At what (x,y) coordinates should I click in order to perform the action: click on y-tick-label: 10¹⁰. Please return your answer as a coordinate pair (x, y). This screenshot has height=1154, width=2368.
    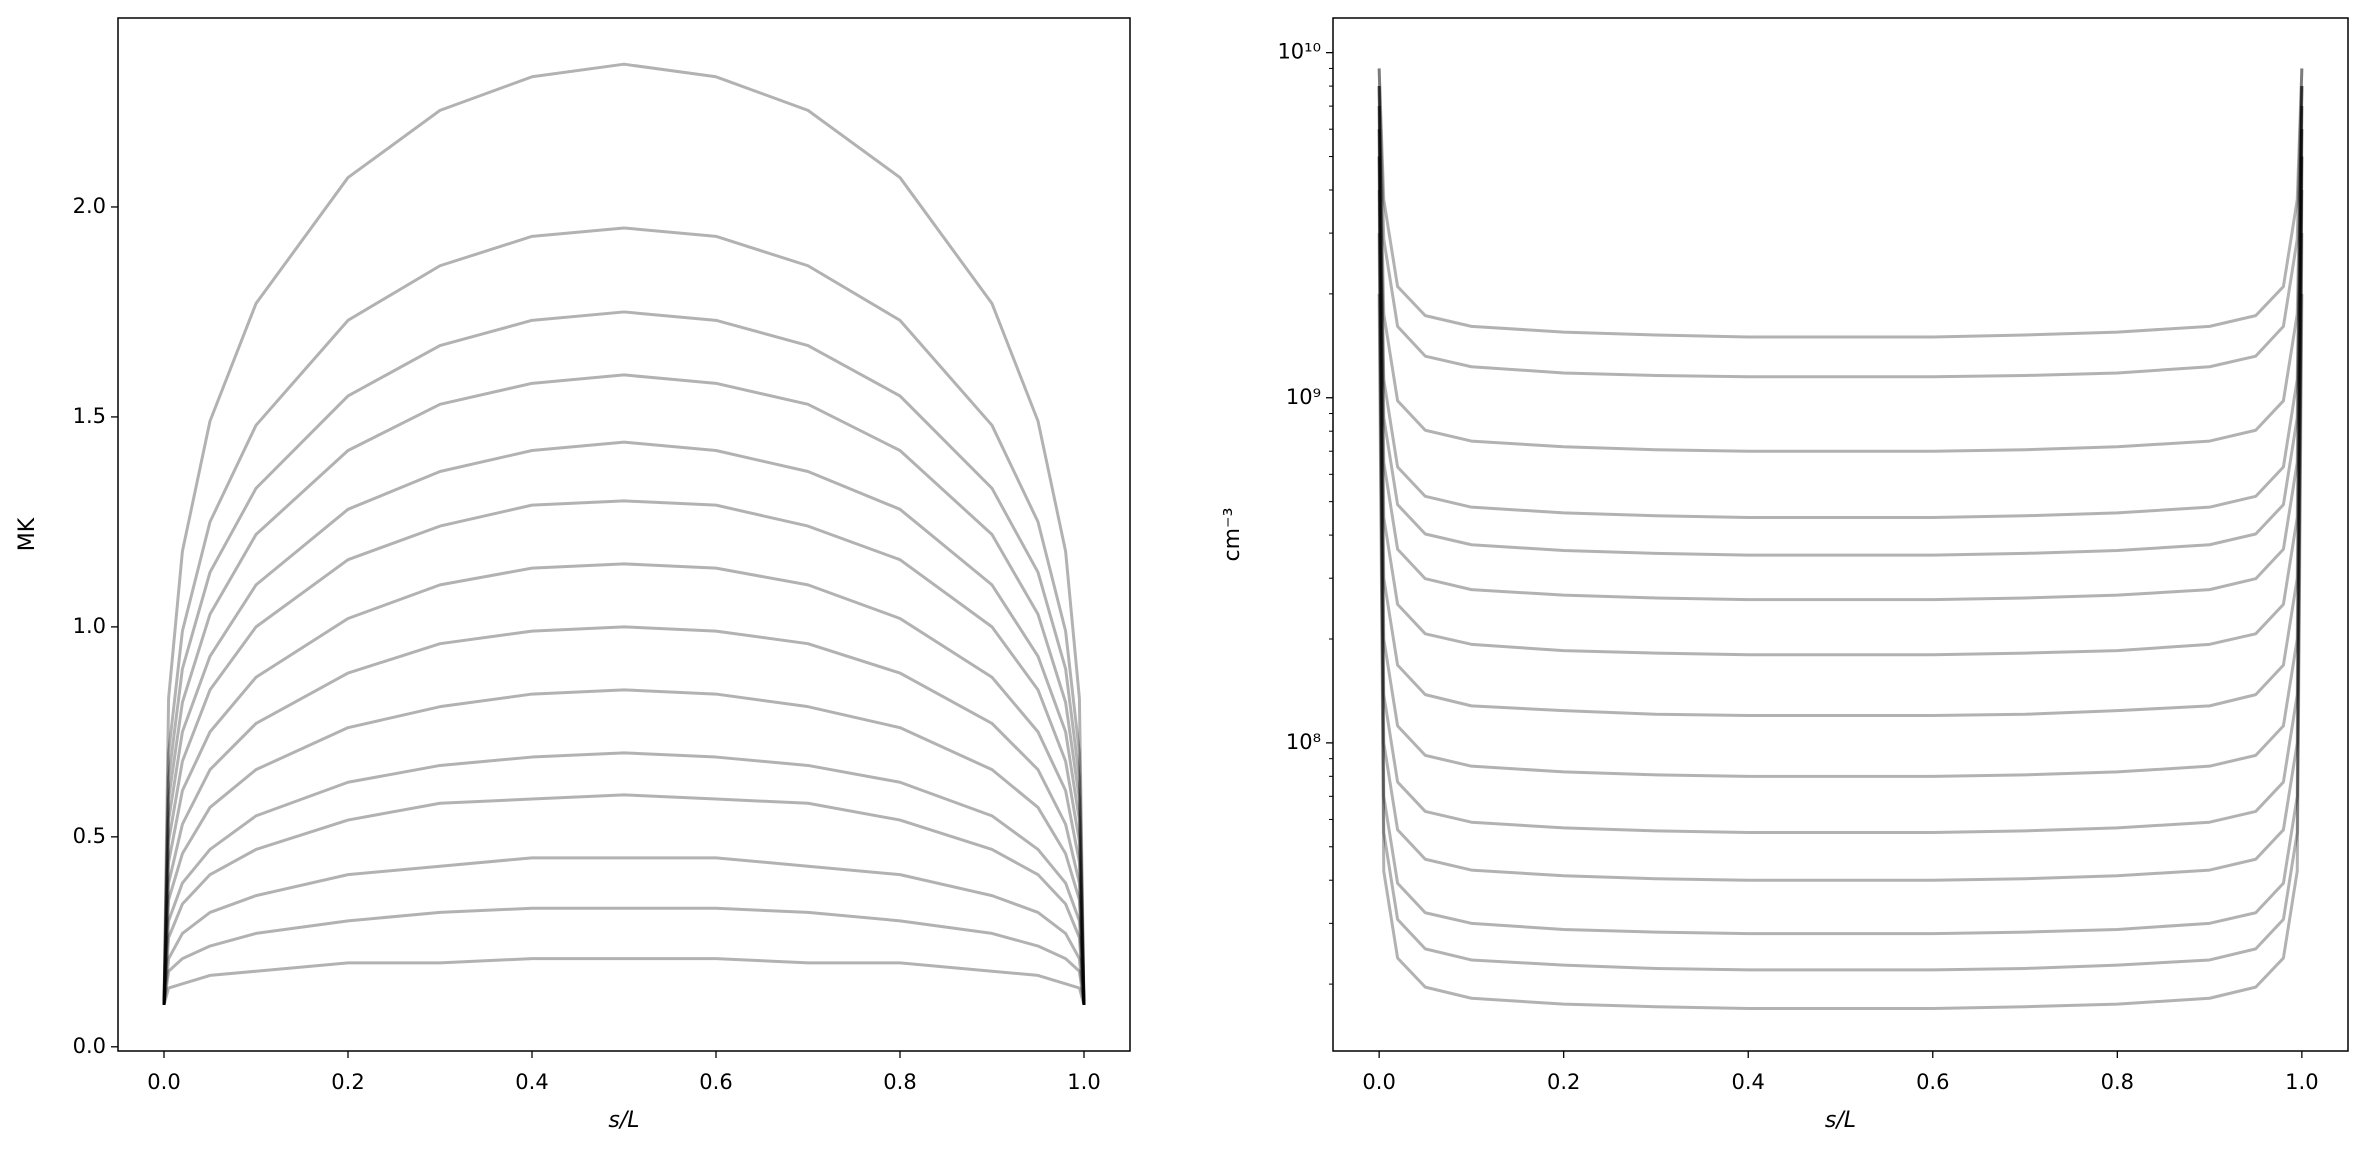
    Looking at the image, I should click on (1299, 52).